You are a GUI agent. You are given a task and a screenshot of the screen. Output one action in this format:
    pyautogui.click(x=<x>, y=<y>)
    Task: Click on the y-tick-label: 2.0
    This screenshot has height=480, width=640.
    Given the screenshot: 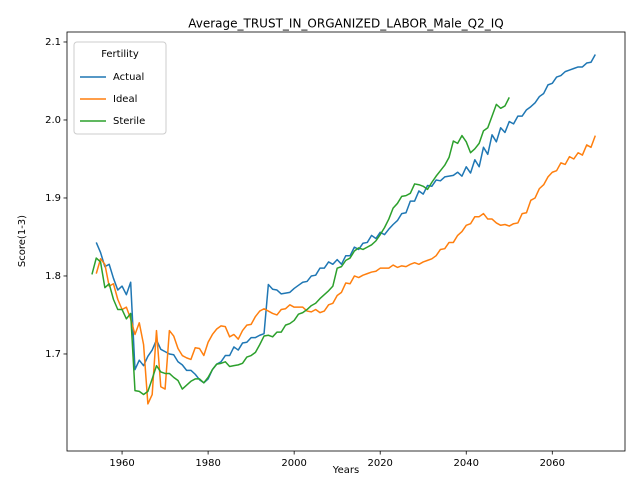 What is the action you would take?
    pyautogui.click(x=53, y=120)
    